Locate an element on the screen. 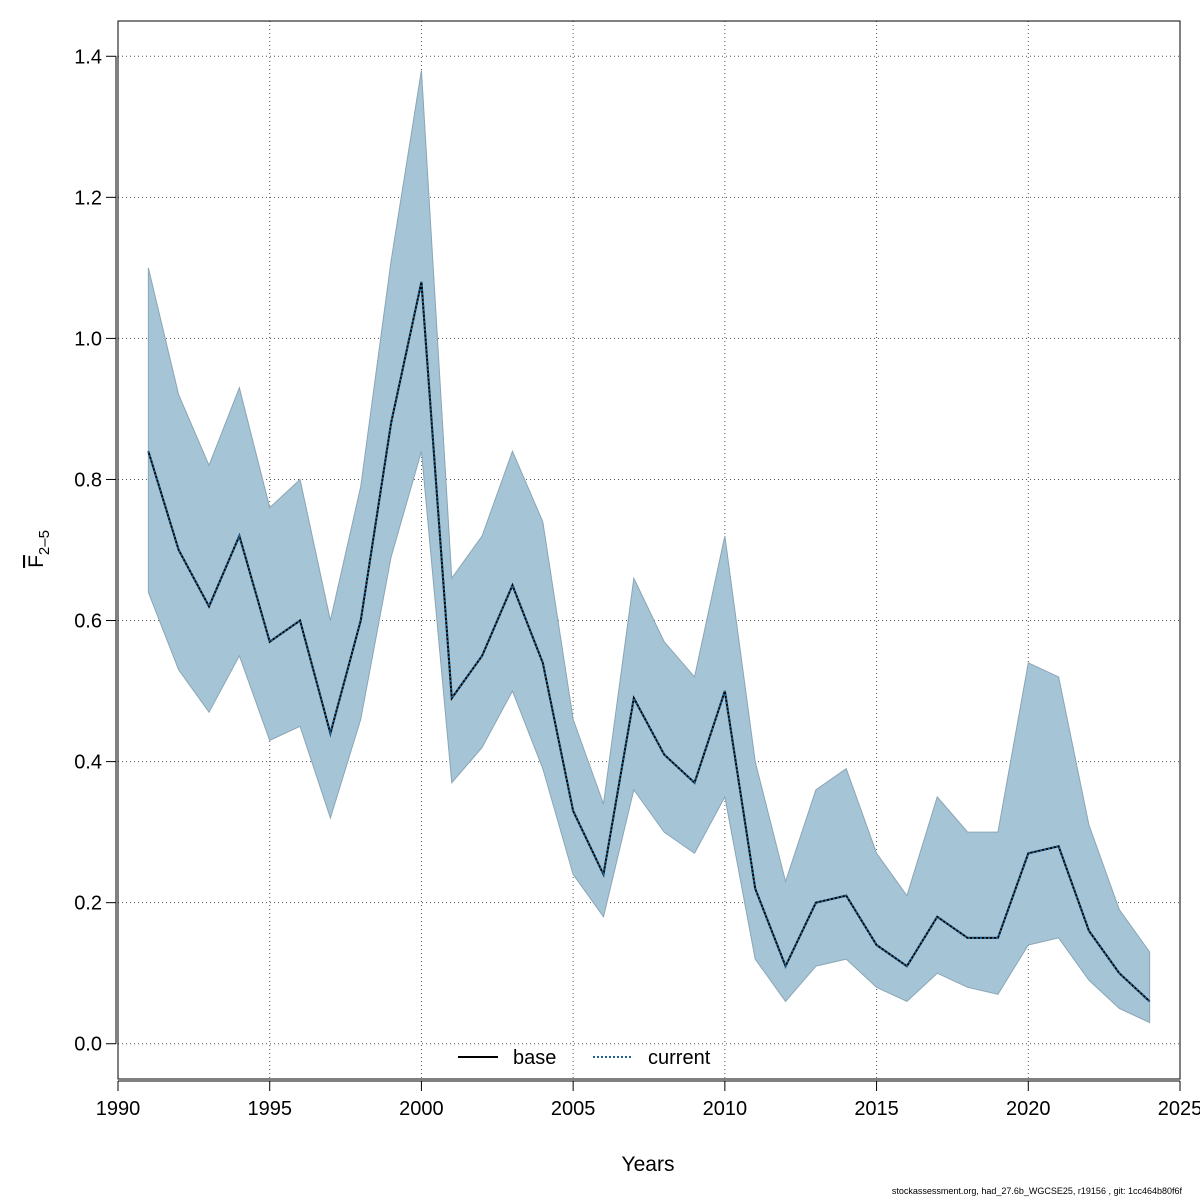 The image size is (1200, 1200). y-tick-label-4: 0.8 is located at coordinates (88, 480).